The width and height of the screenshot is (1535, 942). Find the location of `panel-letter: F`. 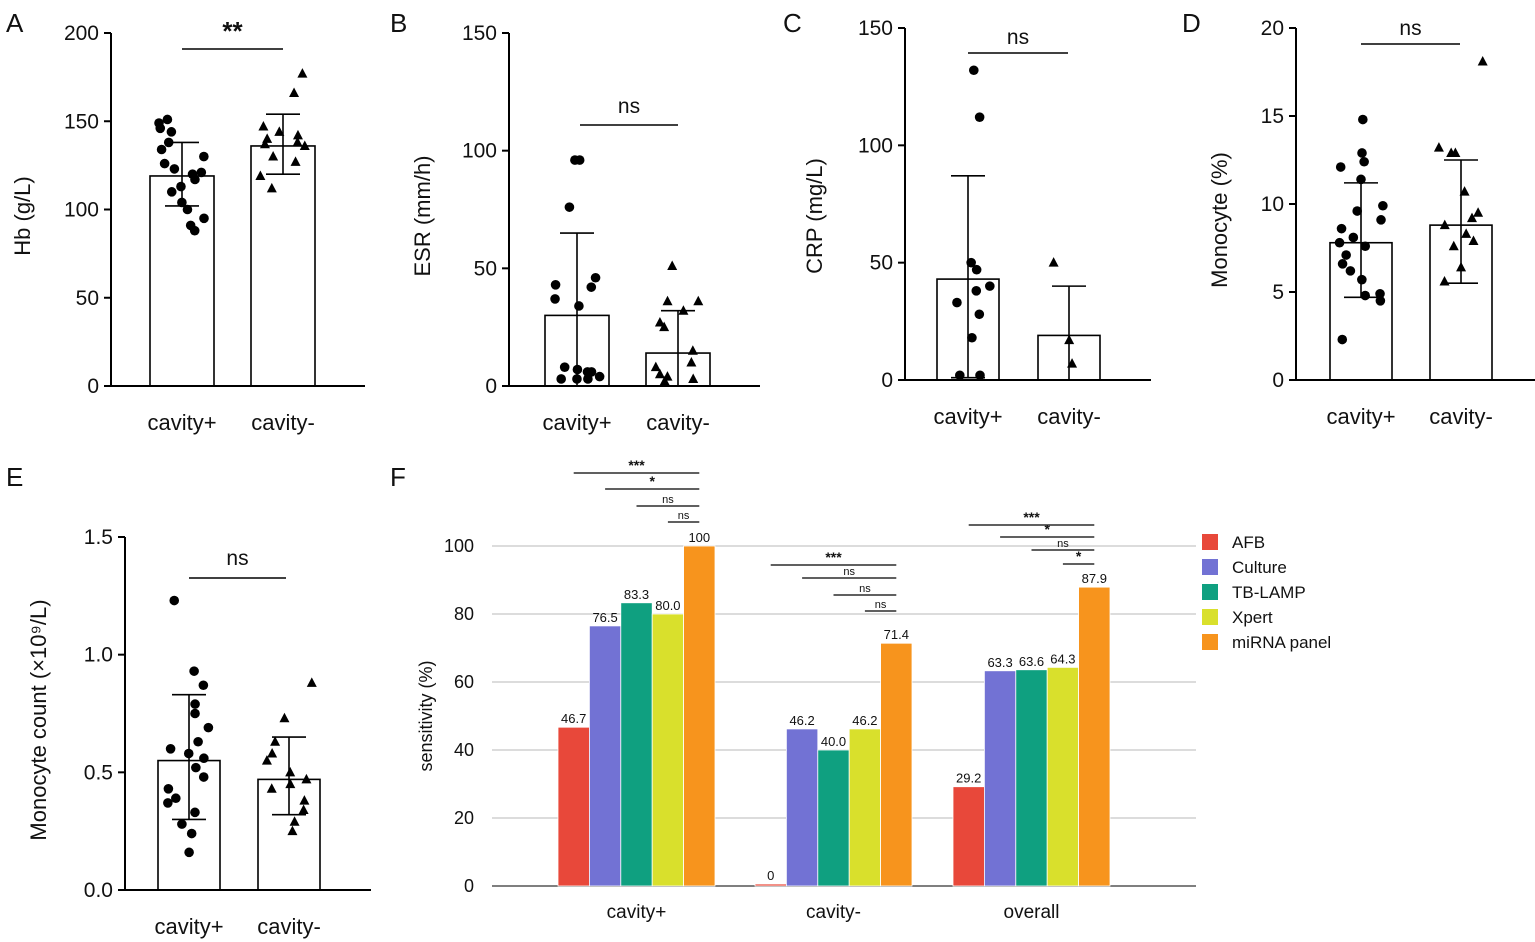

panel-letter: F is located at coordinates (398, 477).